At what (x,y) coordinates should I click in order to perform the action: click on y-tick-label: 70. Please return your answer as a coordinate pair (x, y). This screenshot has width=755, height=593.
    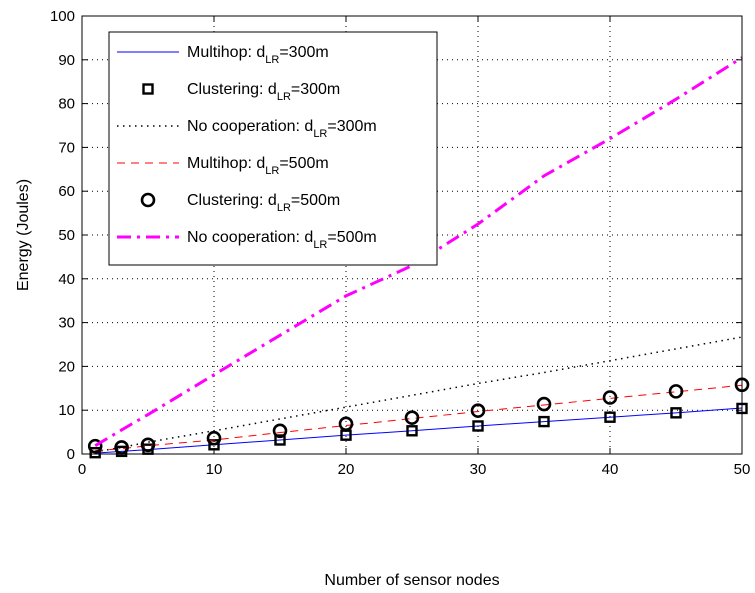
    Looking at the image, I should click on (66, 147).